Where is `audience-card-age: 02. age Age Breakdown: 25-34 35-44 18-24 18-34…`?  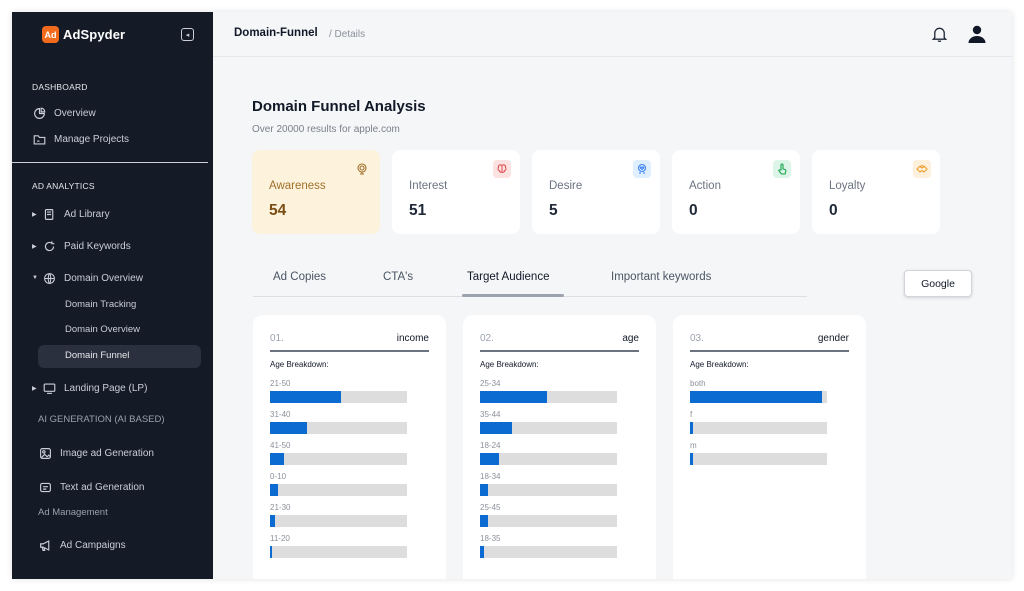 audience-card-age: 02. age Age Breakdown: 25-34 35-44 18-24 18-34… is located at coordinates (559, 447).